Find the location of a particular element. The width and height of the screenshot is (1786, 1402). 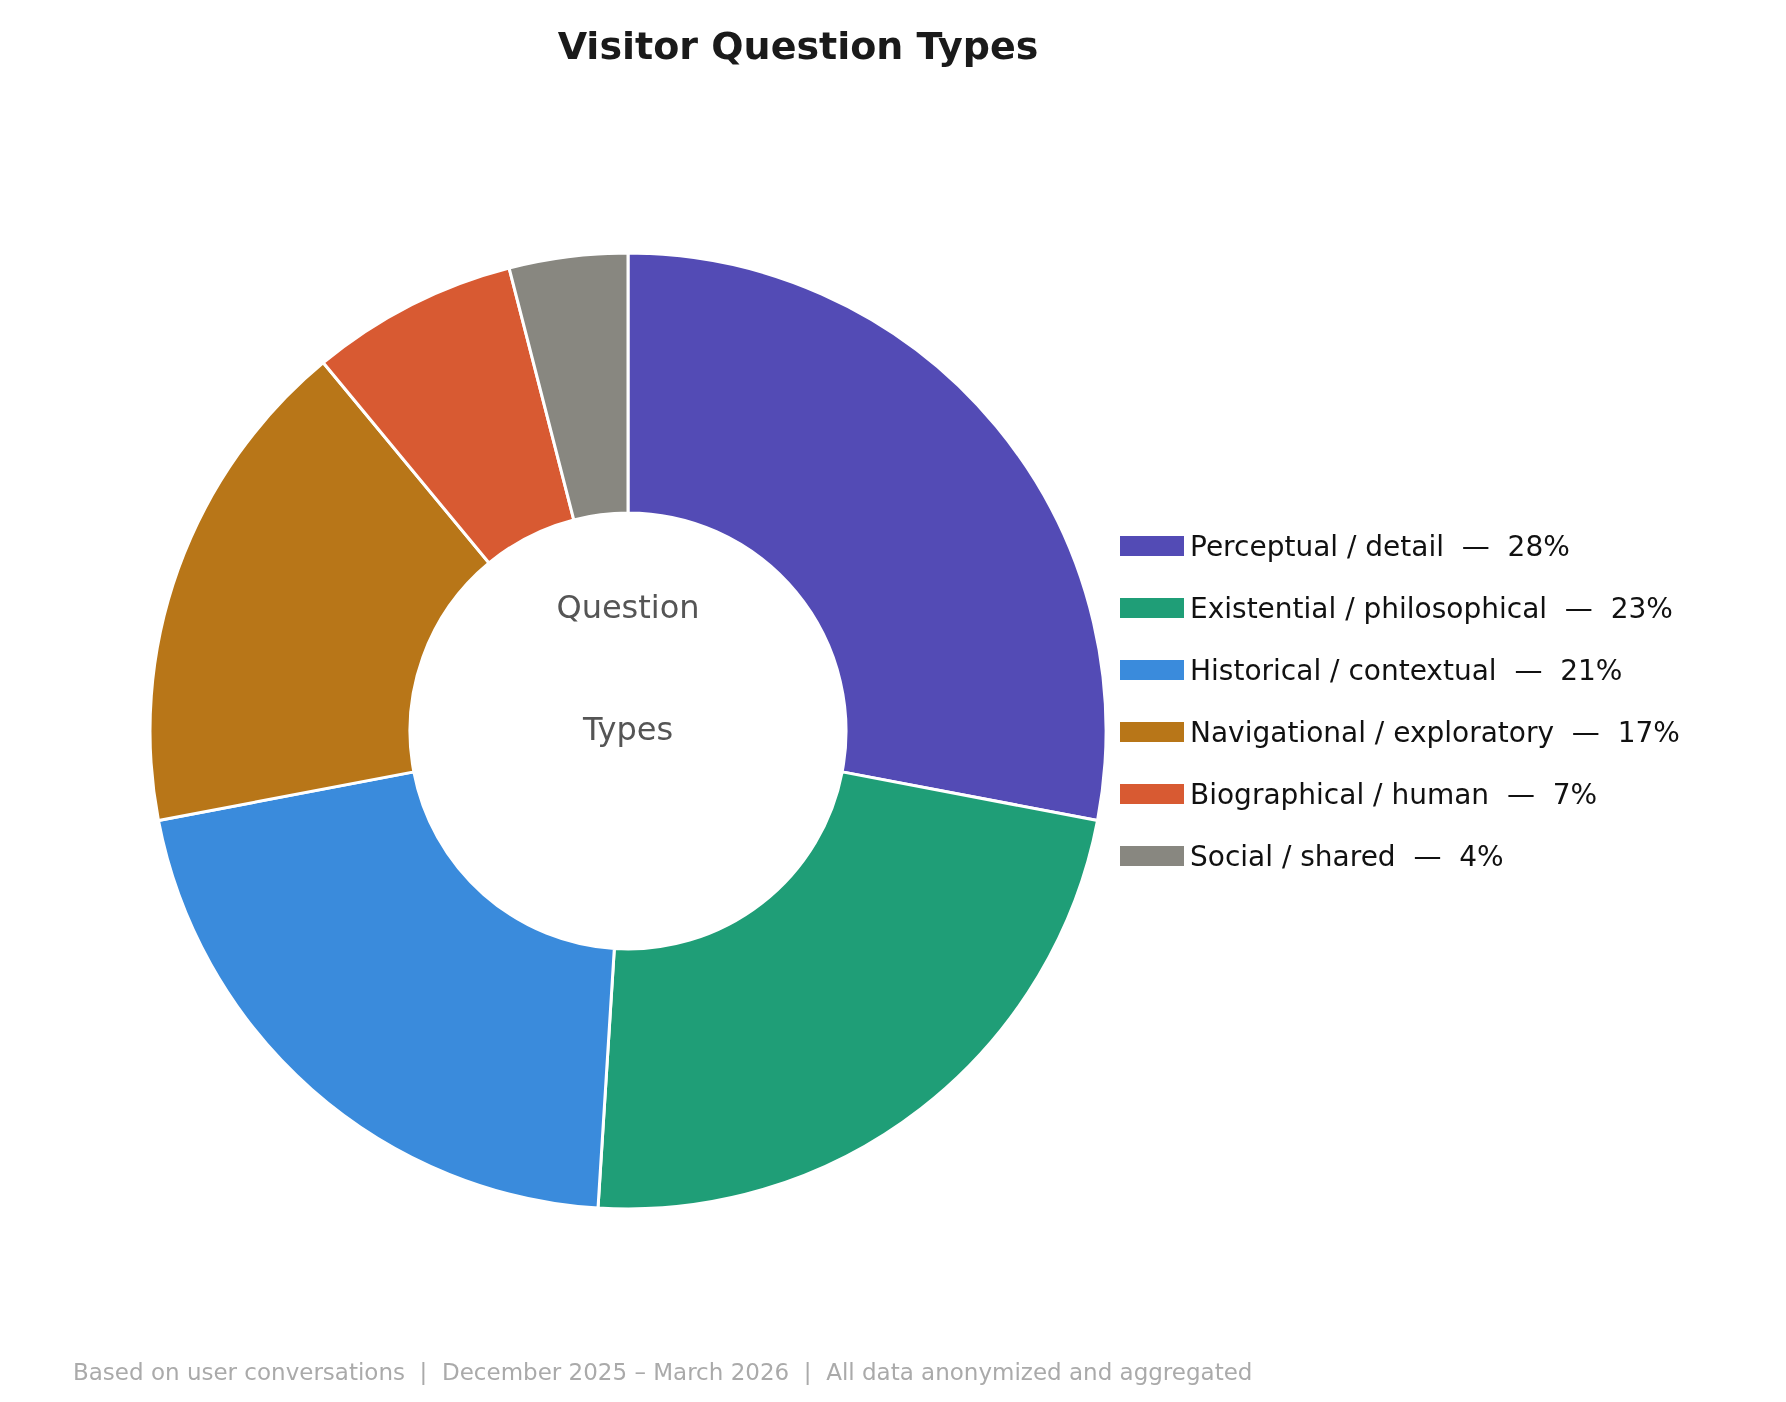

text: Question is located at coordinates (628, 607).